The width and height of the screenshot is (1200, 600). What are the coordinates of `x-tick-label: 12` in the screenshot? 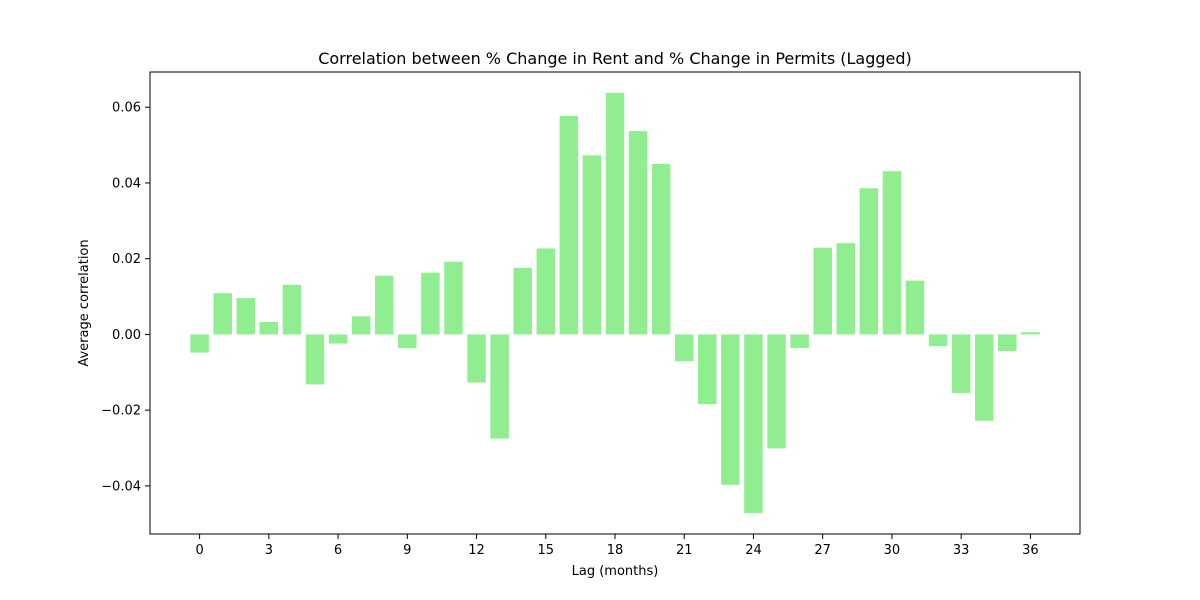 It's located at (476, 550).